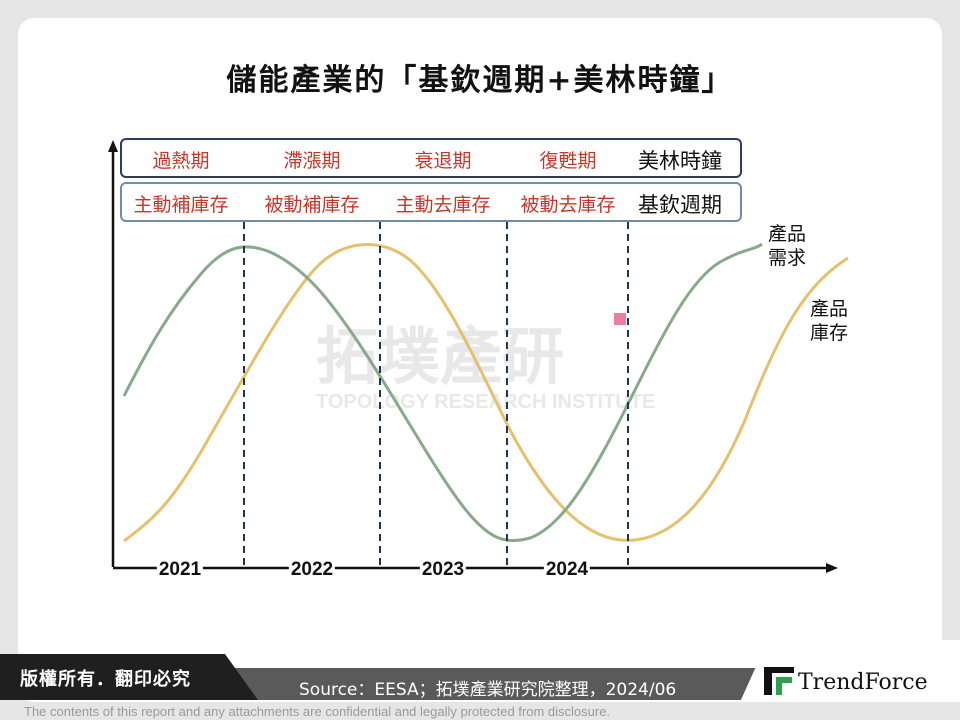 Image resolution: width=960 pixels, height=720 pixels. I want to click on copyright-badge: 版權所有．翻印必究, so click(129, 677).